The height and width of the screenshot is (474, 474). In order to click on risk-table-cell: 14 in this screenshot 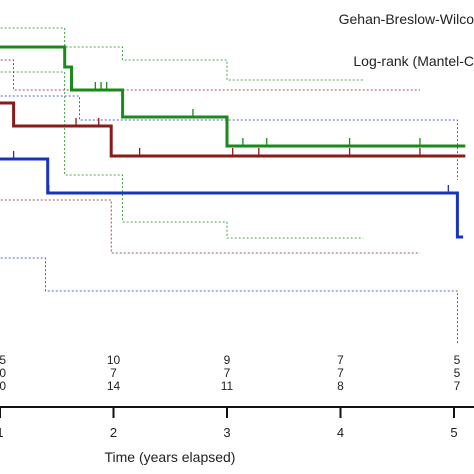, I will do `click(114, 386)`.